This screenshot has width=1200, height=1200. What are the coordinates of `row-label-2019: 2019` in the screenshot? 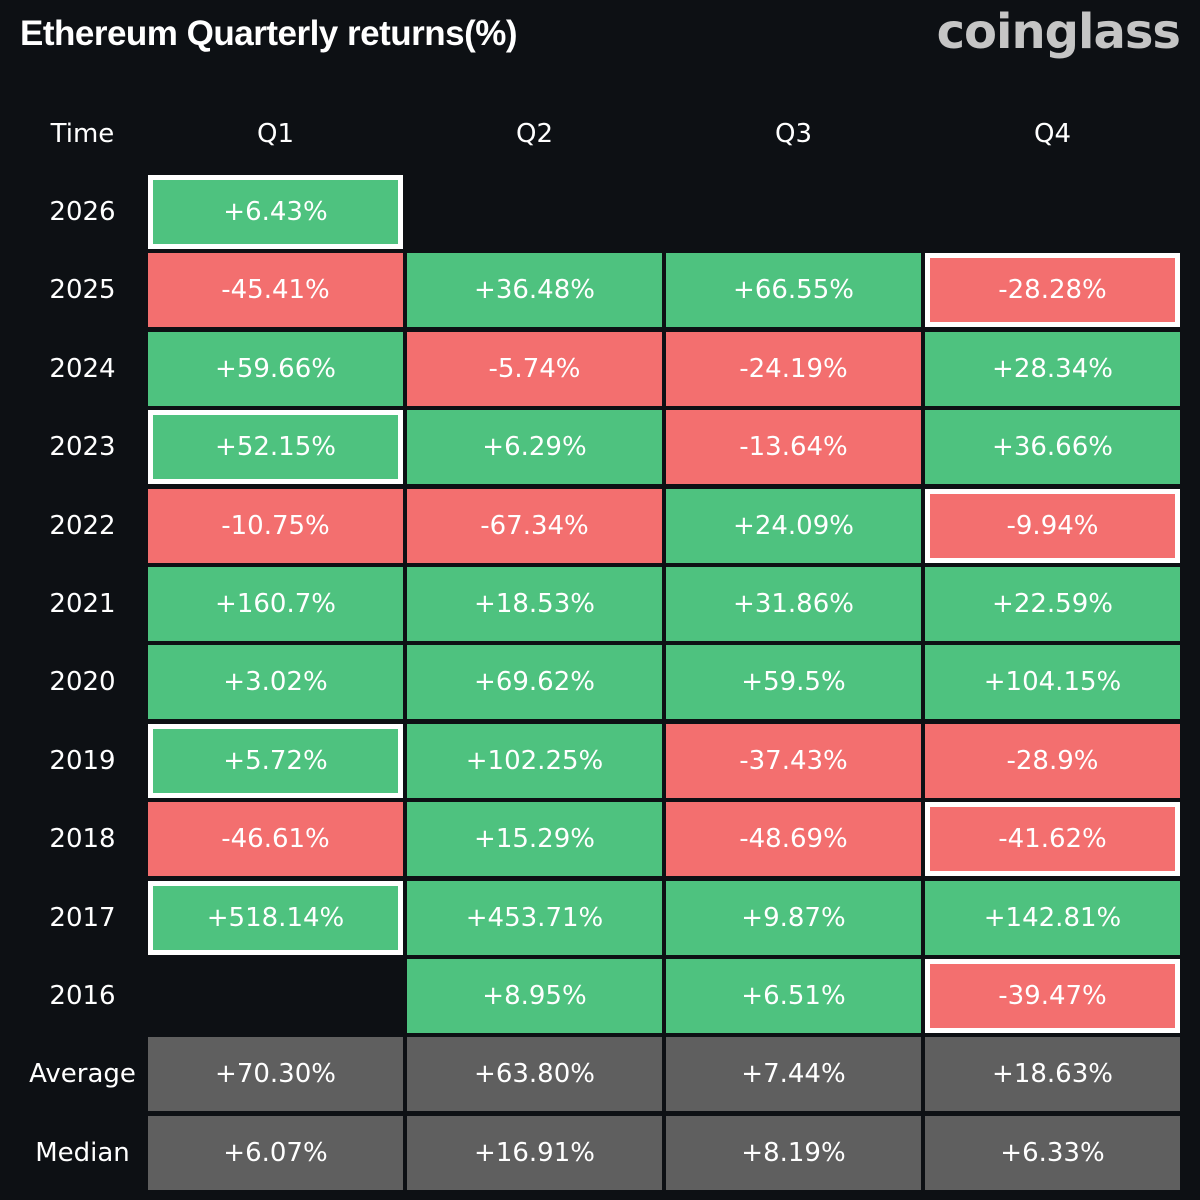 It's located at (82, 760).